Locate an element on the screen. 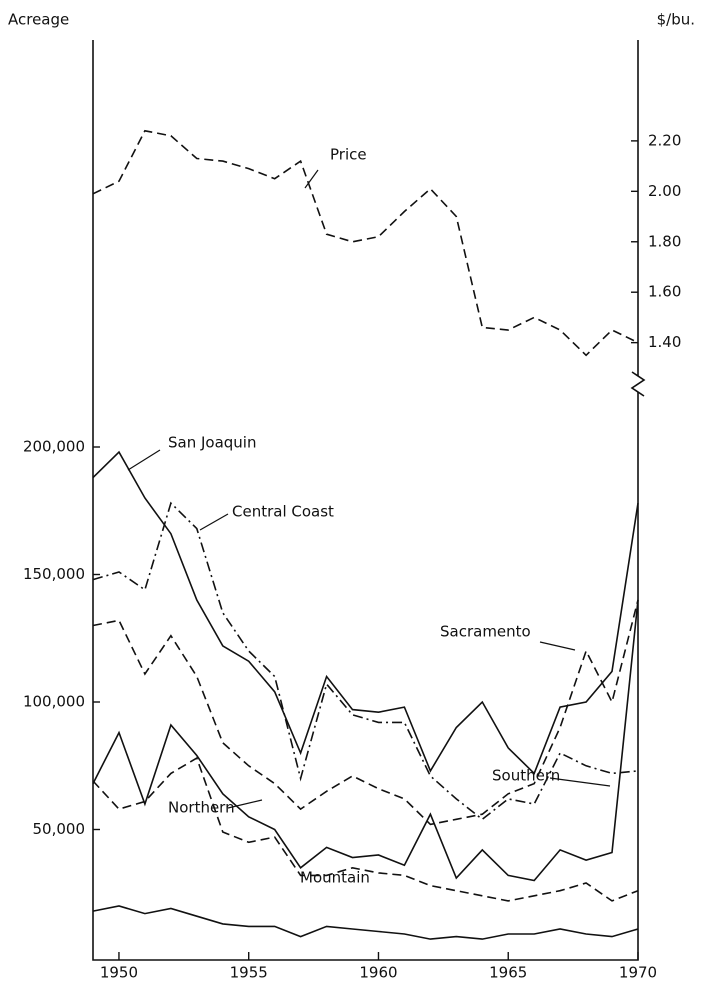  y2-axis-label: $/bu. is located at coordinates (676, 20).